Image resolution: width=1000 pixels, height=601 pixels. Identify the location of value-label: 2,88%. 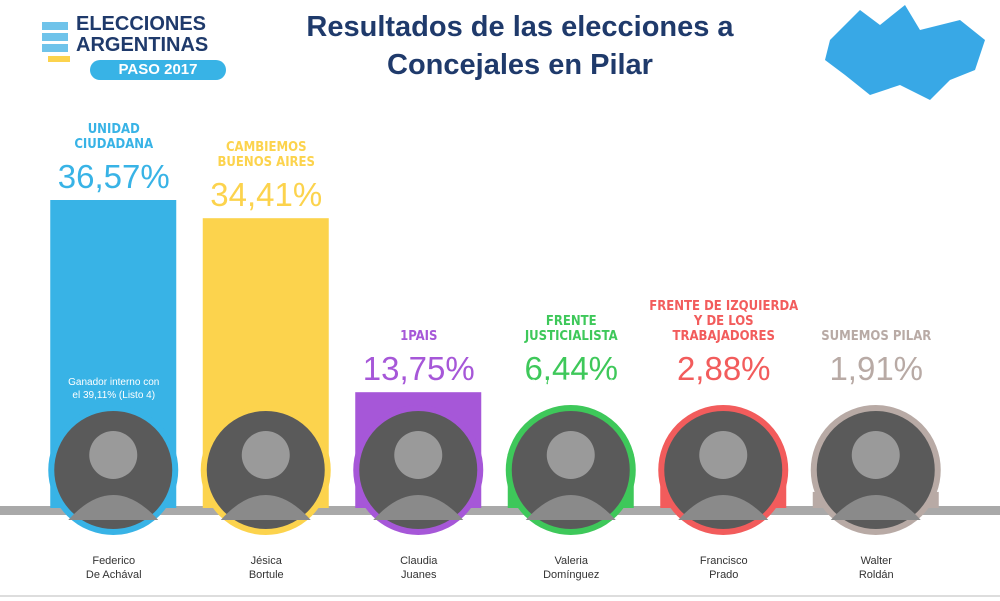
(723, 368).